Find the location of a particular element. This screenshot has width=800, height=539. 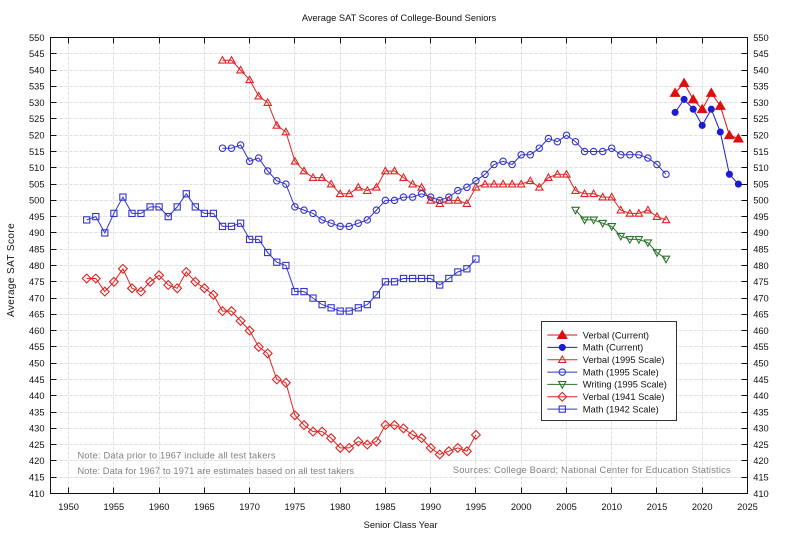

svg-text: 2010 is located at coordinates (611, 507).